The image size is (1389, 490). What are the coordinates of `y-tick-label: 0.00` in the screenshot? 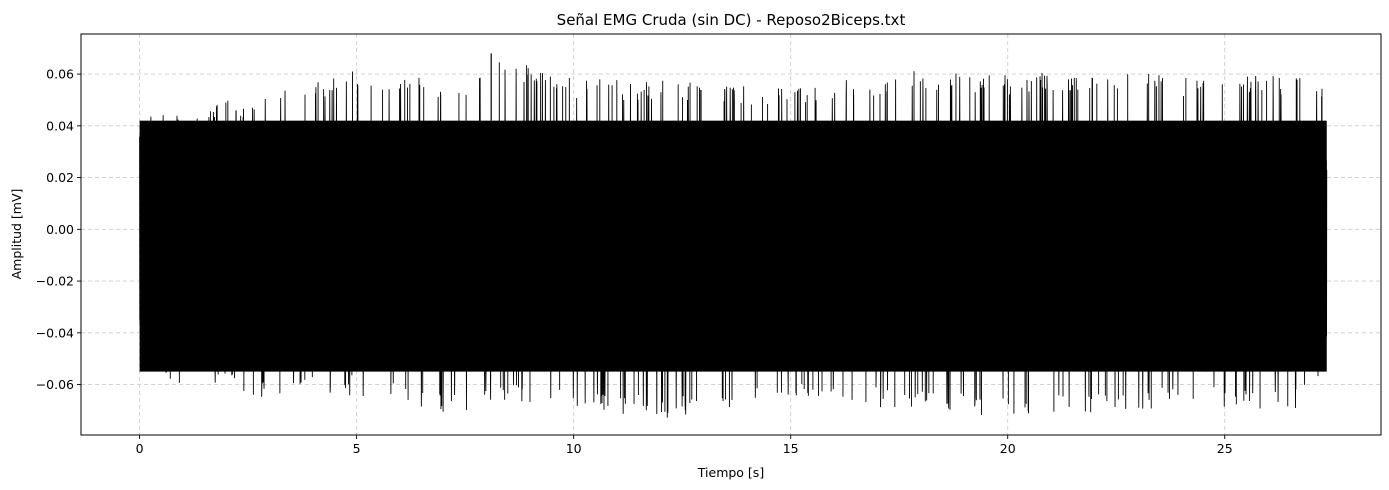 It's located at (60, 229).